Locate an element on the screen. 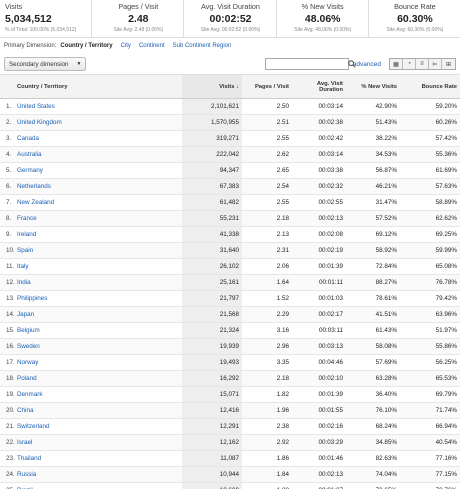 The height and width of the screenshot is (489, 460). avg-duration-cell: 00:02:13 is located at coordinates (319, 218).